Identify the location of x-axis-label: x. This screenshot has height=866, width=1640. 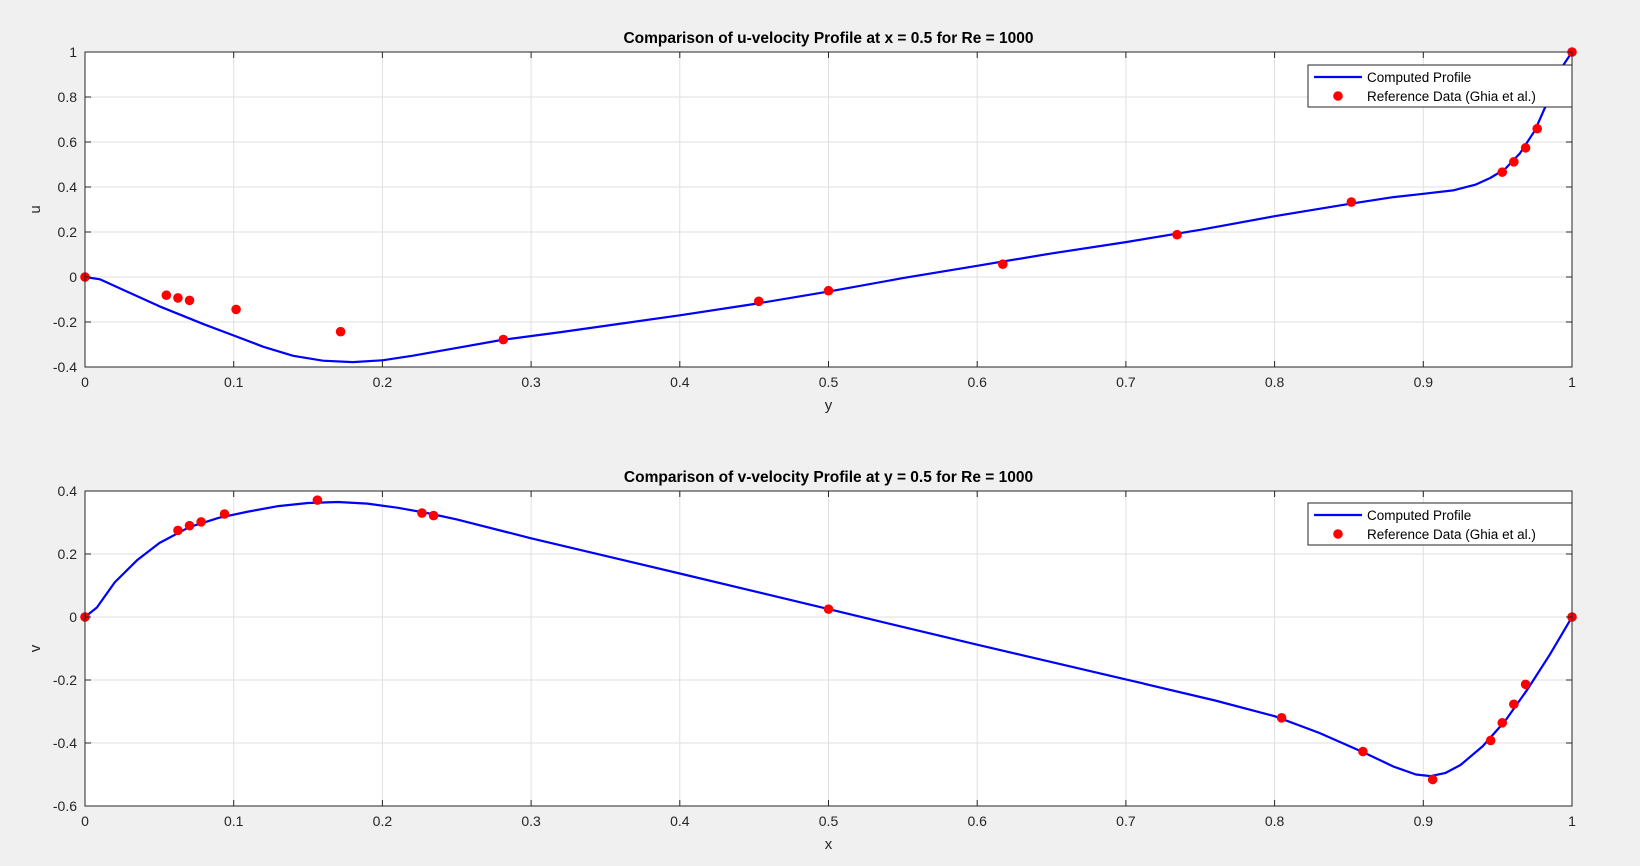
(829, 844).